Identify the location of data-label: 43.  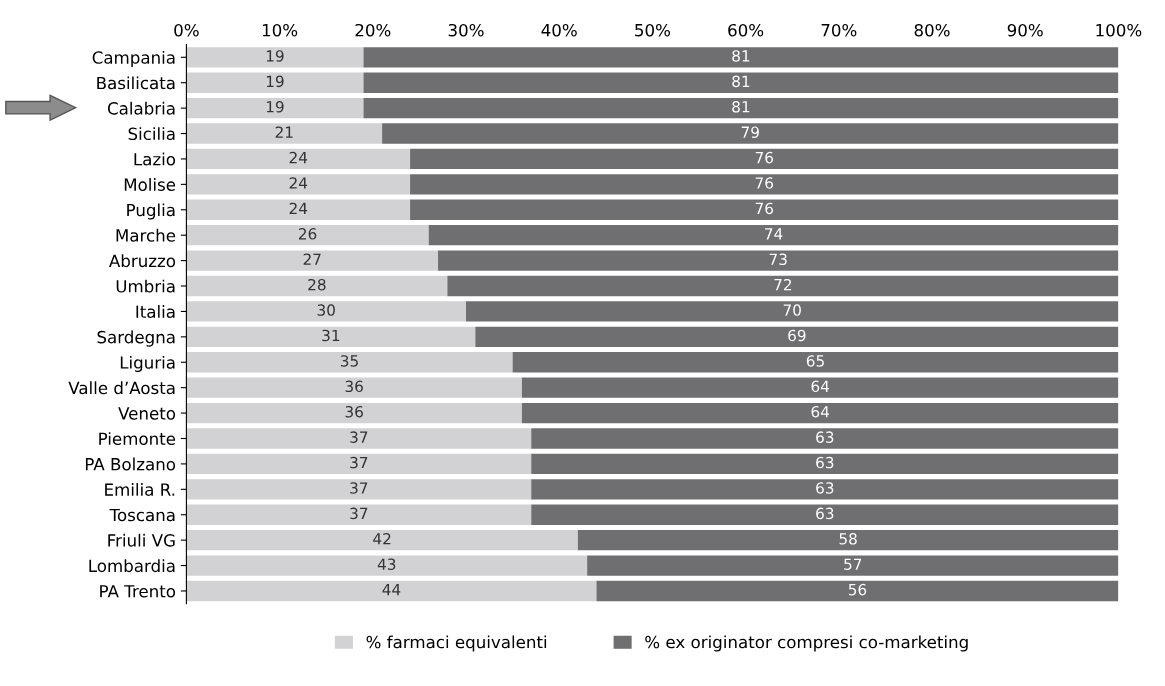
(386, 564).